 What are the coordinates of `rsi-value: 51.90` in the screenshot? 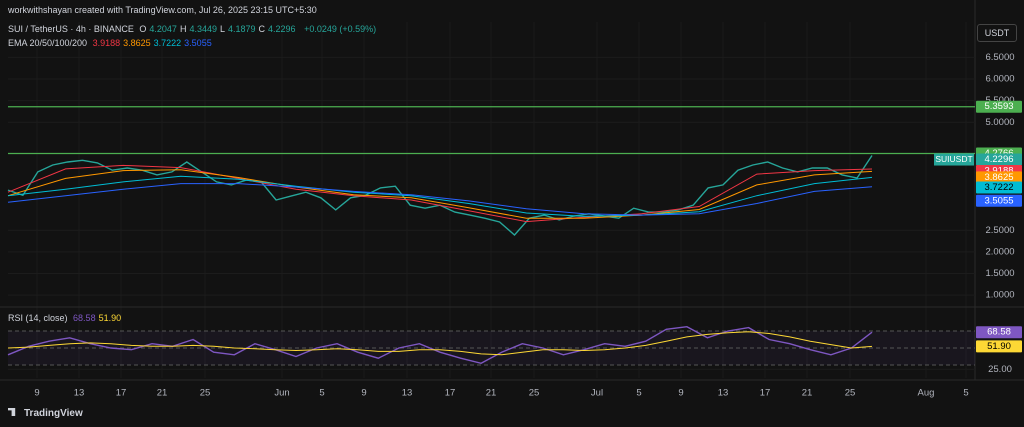 It's located at (110, 318).